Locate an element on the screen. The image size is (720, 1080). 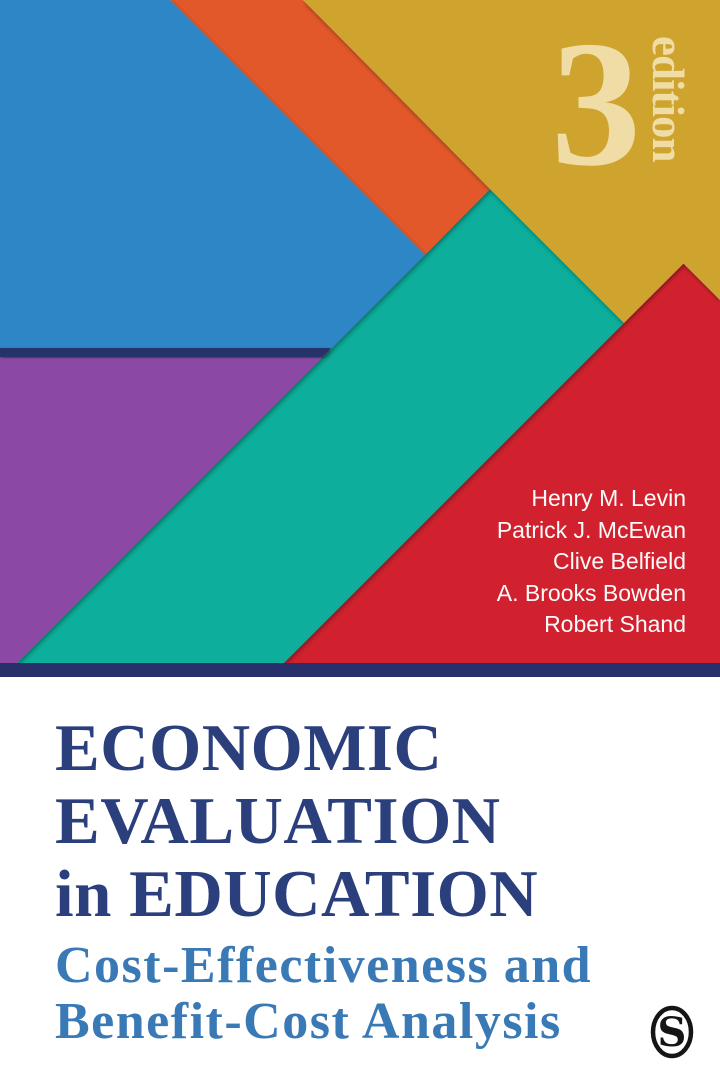
navy-fold-line is located at coordinates (165, 352).